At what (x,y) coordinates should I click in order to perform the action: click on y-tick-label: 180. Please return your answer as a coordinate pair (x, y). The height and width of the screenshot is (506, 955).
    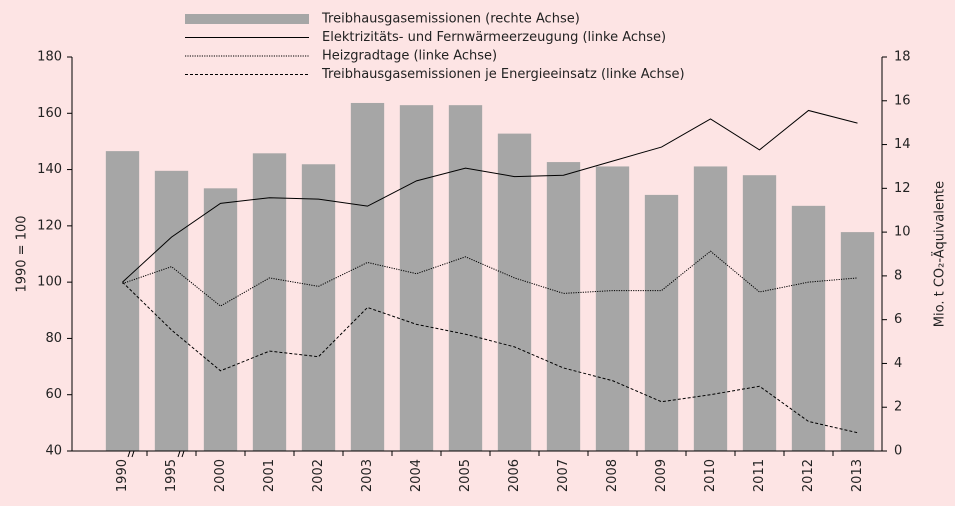
    Looking at the image, I should click on (49, 57).